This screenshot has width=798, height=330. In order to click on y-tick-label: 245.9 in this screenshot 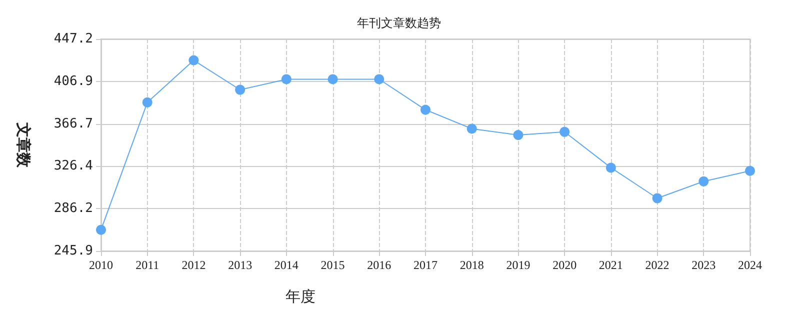, I will do `click(73, 251)`.